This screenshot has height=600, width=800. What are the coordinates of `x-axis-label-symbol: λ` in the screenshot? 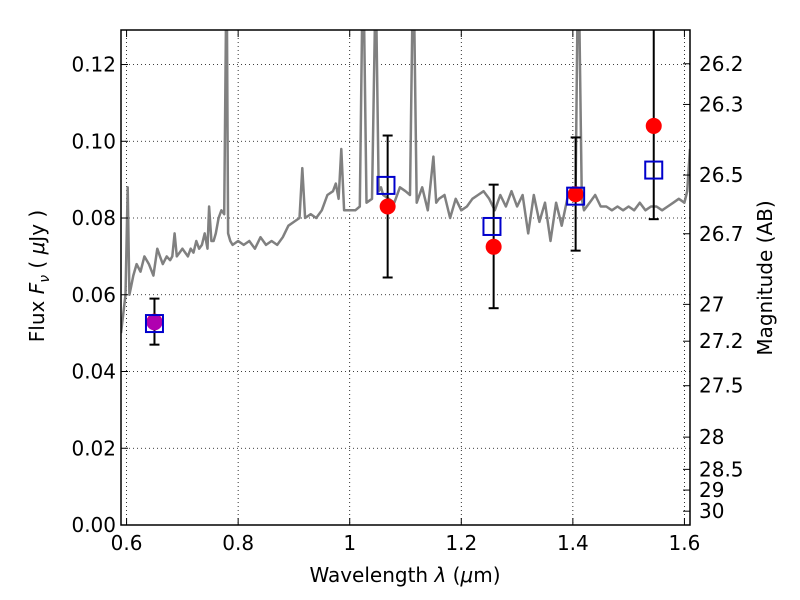 It's located at (439, 575).